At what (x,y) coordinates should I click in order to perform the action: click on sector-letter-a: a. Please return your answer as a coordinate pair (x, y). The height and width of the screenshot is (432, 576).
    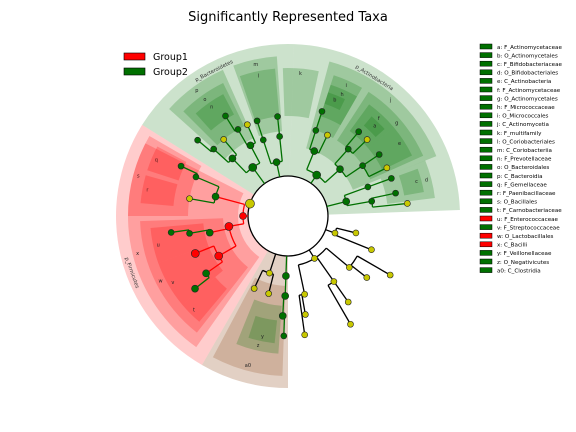
    Looking at the image, I should click on (374, 127).